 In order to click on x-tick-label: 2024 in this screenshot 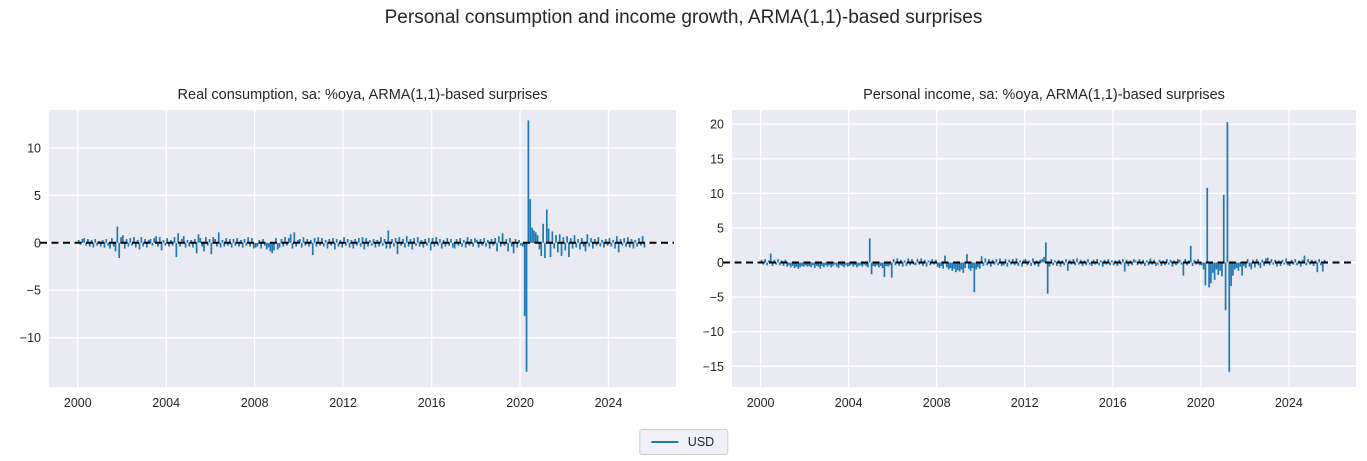, I will do `click(609, 403)`.